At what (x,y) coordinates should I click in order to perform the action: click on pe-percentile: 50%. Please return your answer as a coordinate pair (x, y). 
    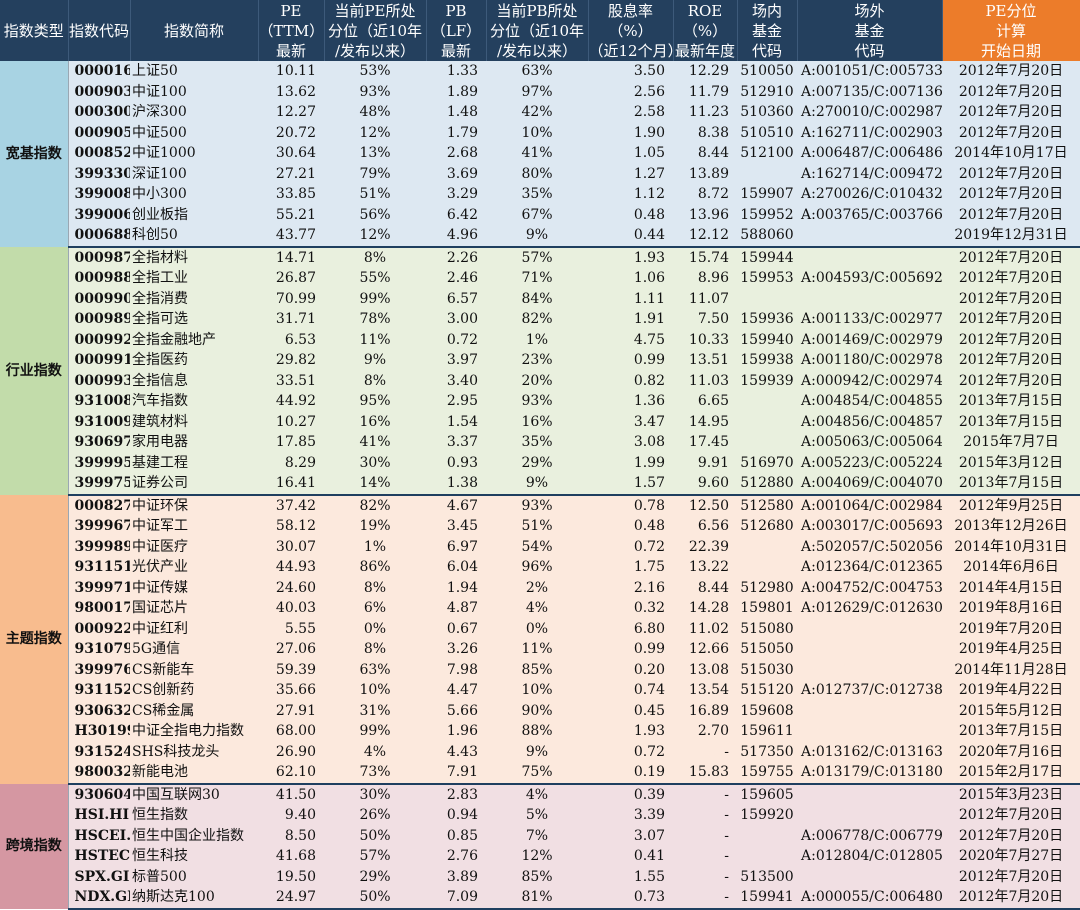
    Looking at the image, I should click on (375, 898).